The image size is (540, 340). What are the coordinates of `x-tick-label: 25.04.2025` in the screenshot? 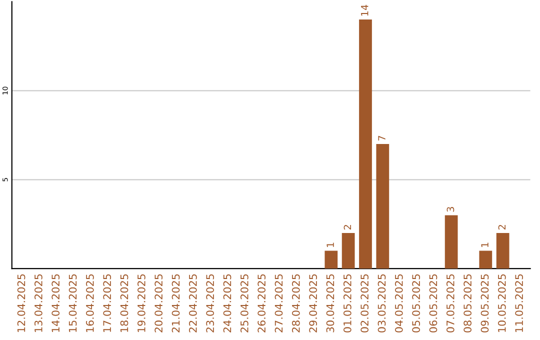 It's located at (244, 303).